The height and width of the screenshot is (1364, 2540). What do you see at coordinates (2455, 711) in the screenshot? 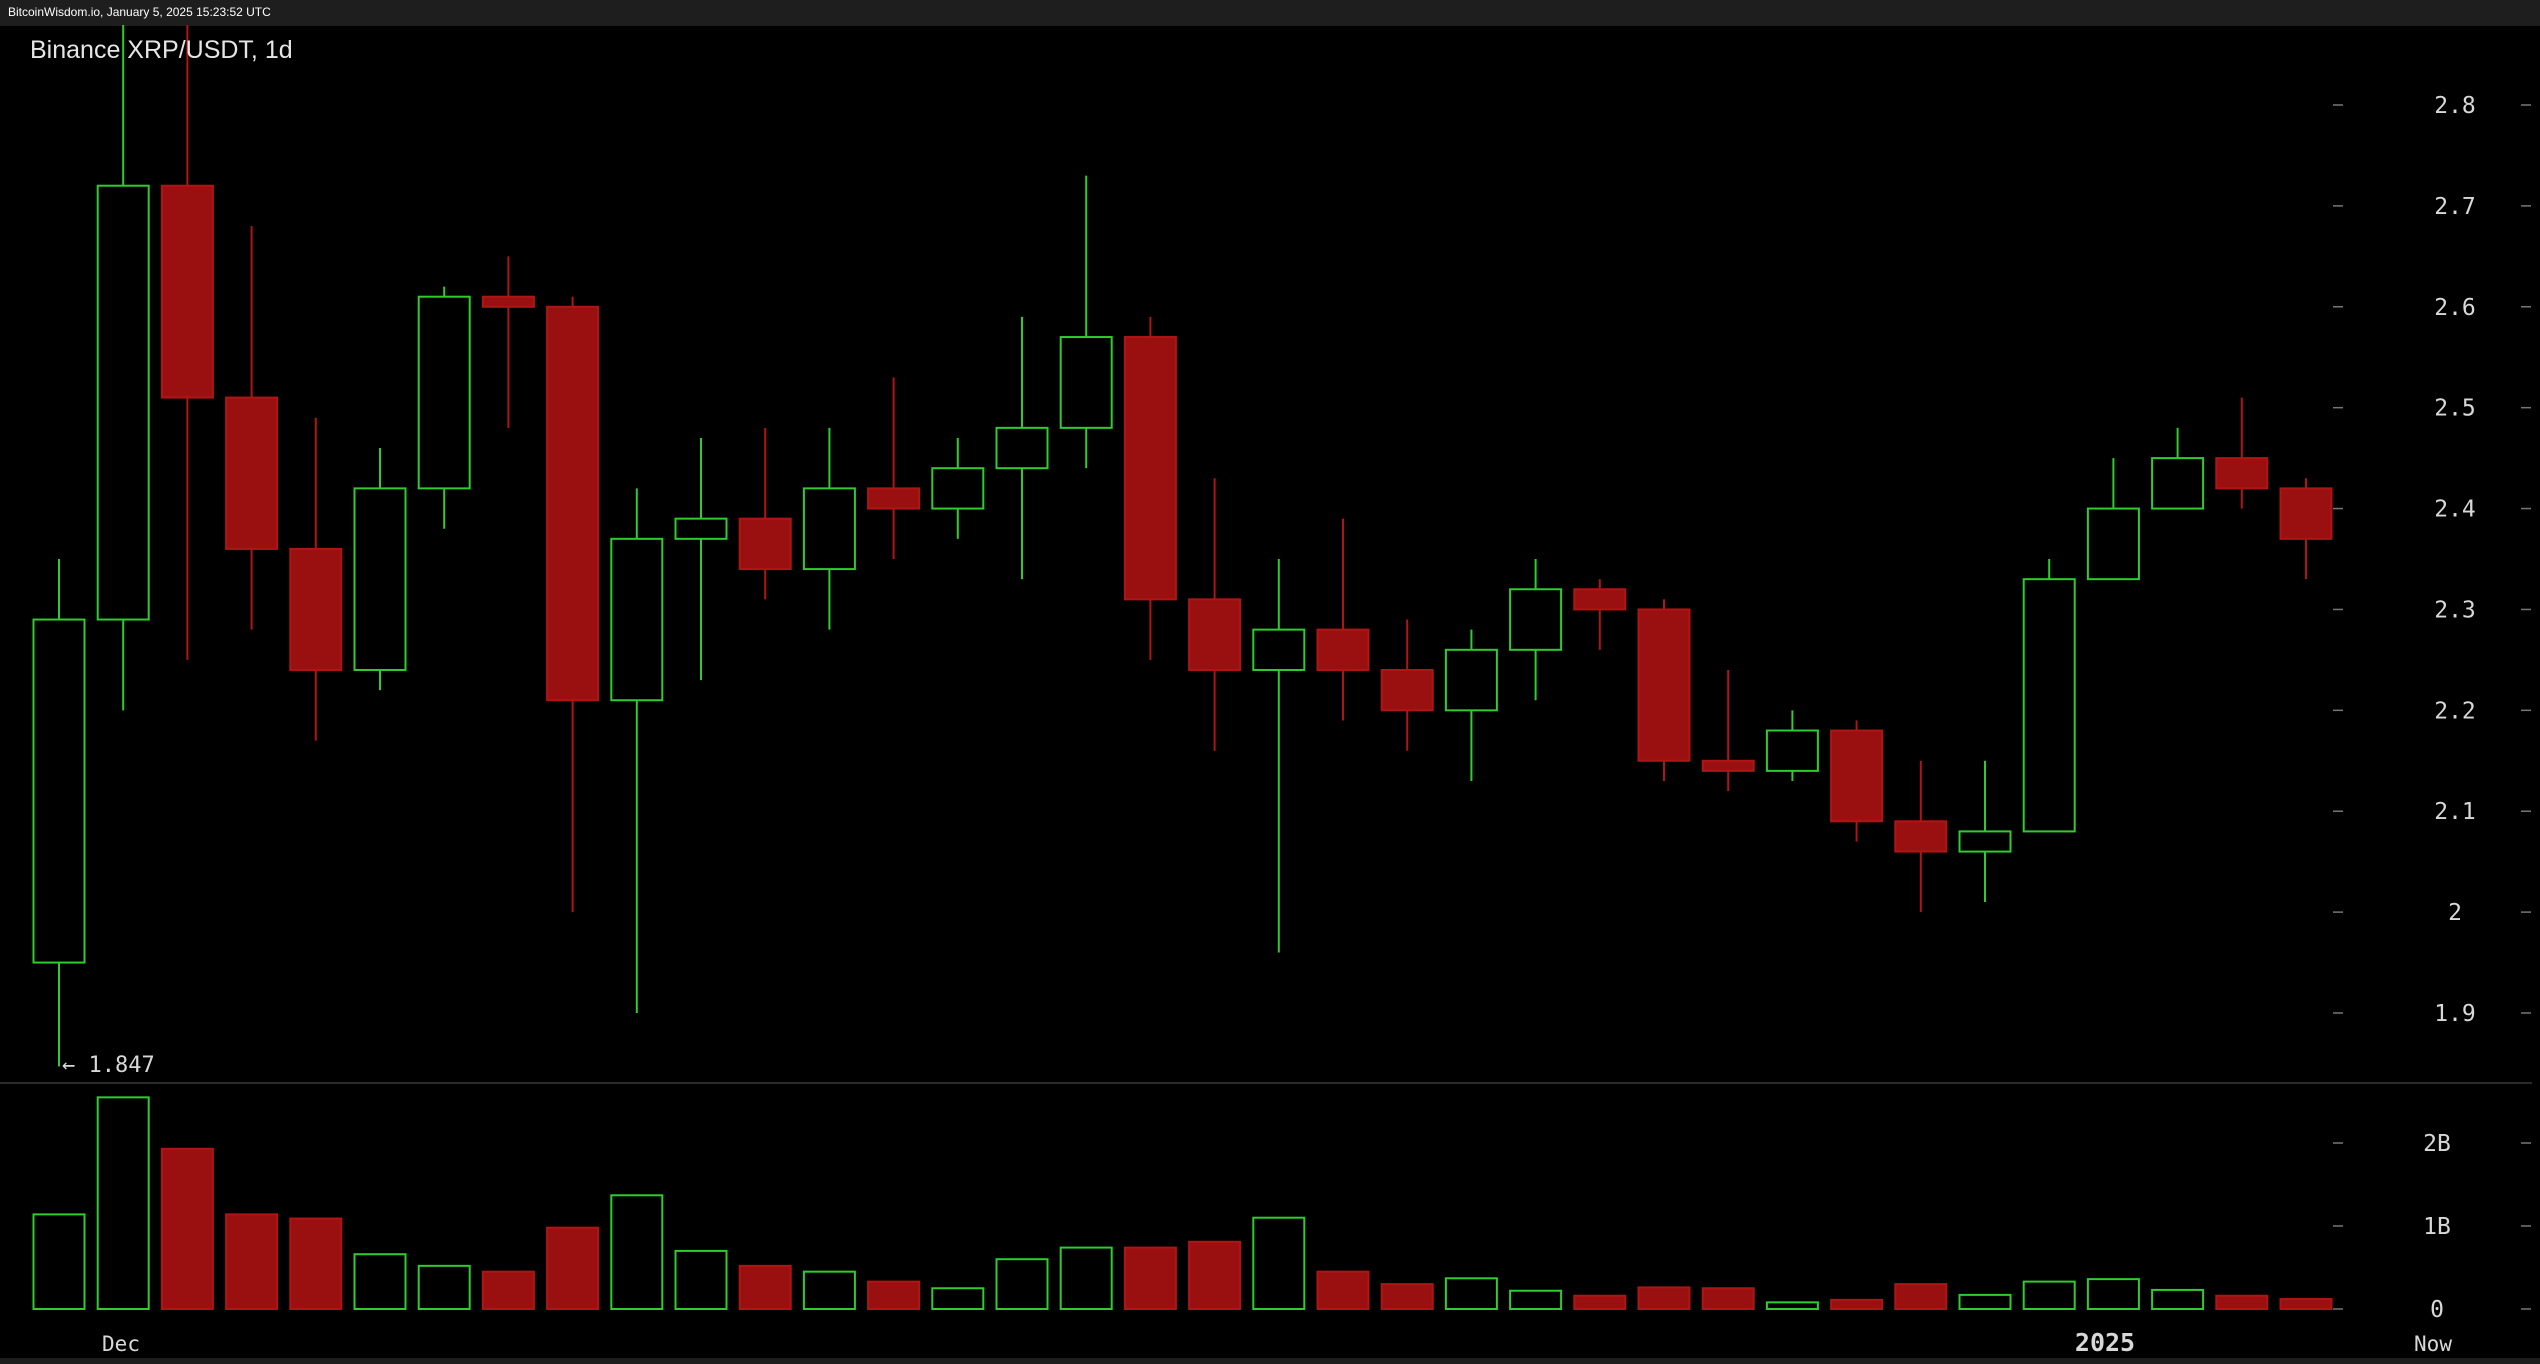
I see `price-tick-label: 2.2` at bounding box center [2455, 711].